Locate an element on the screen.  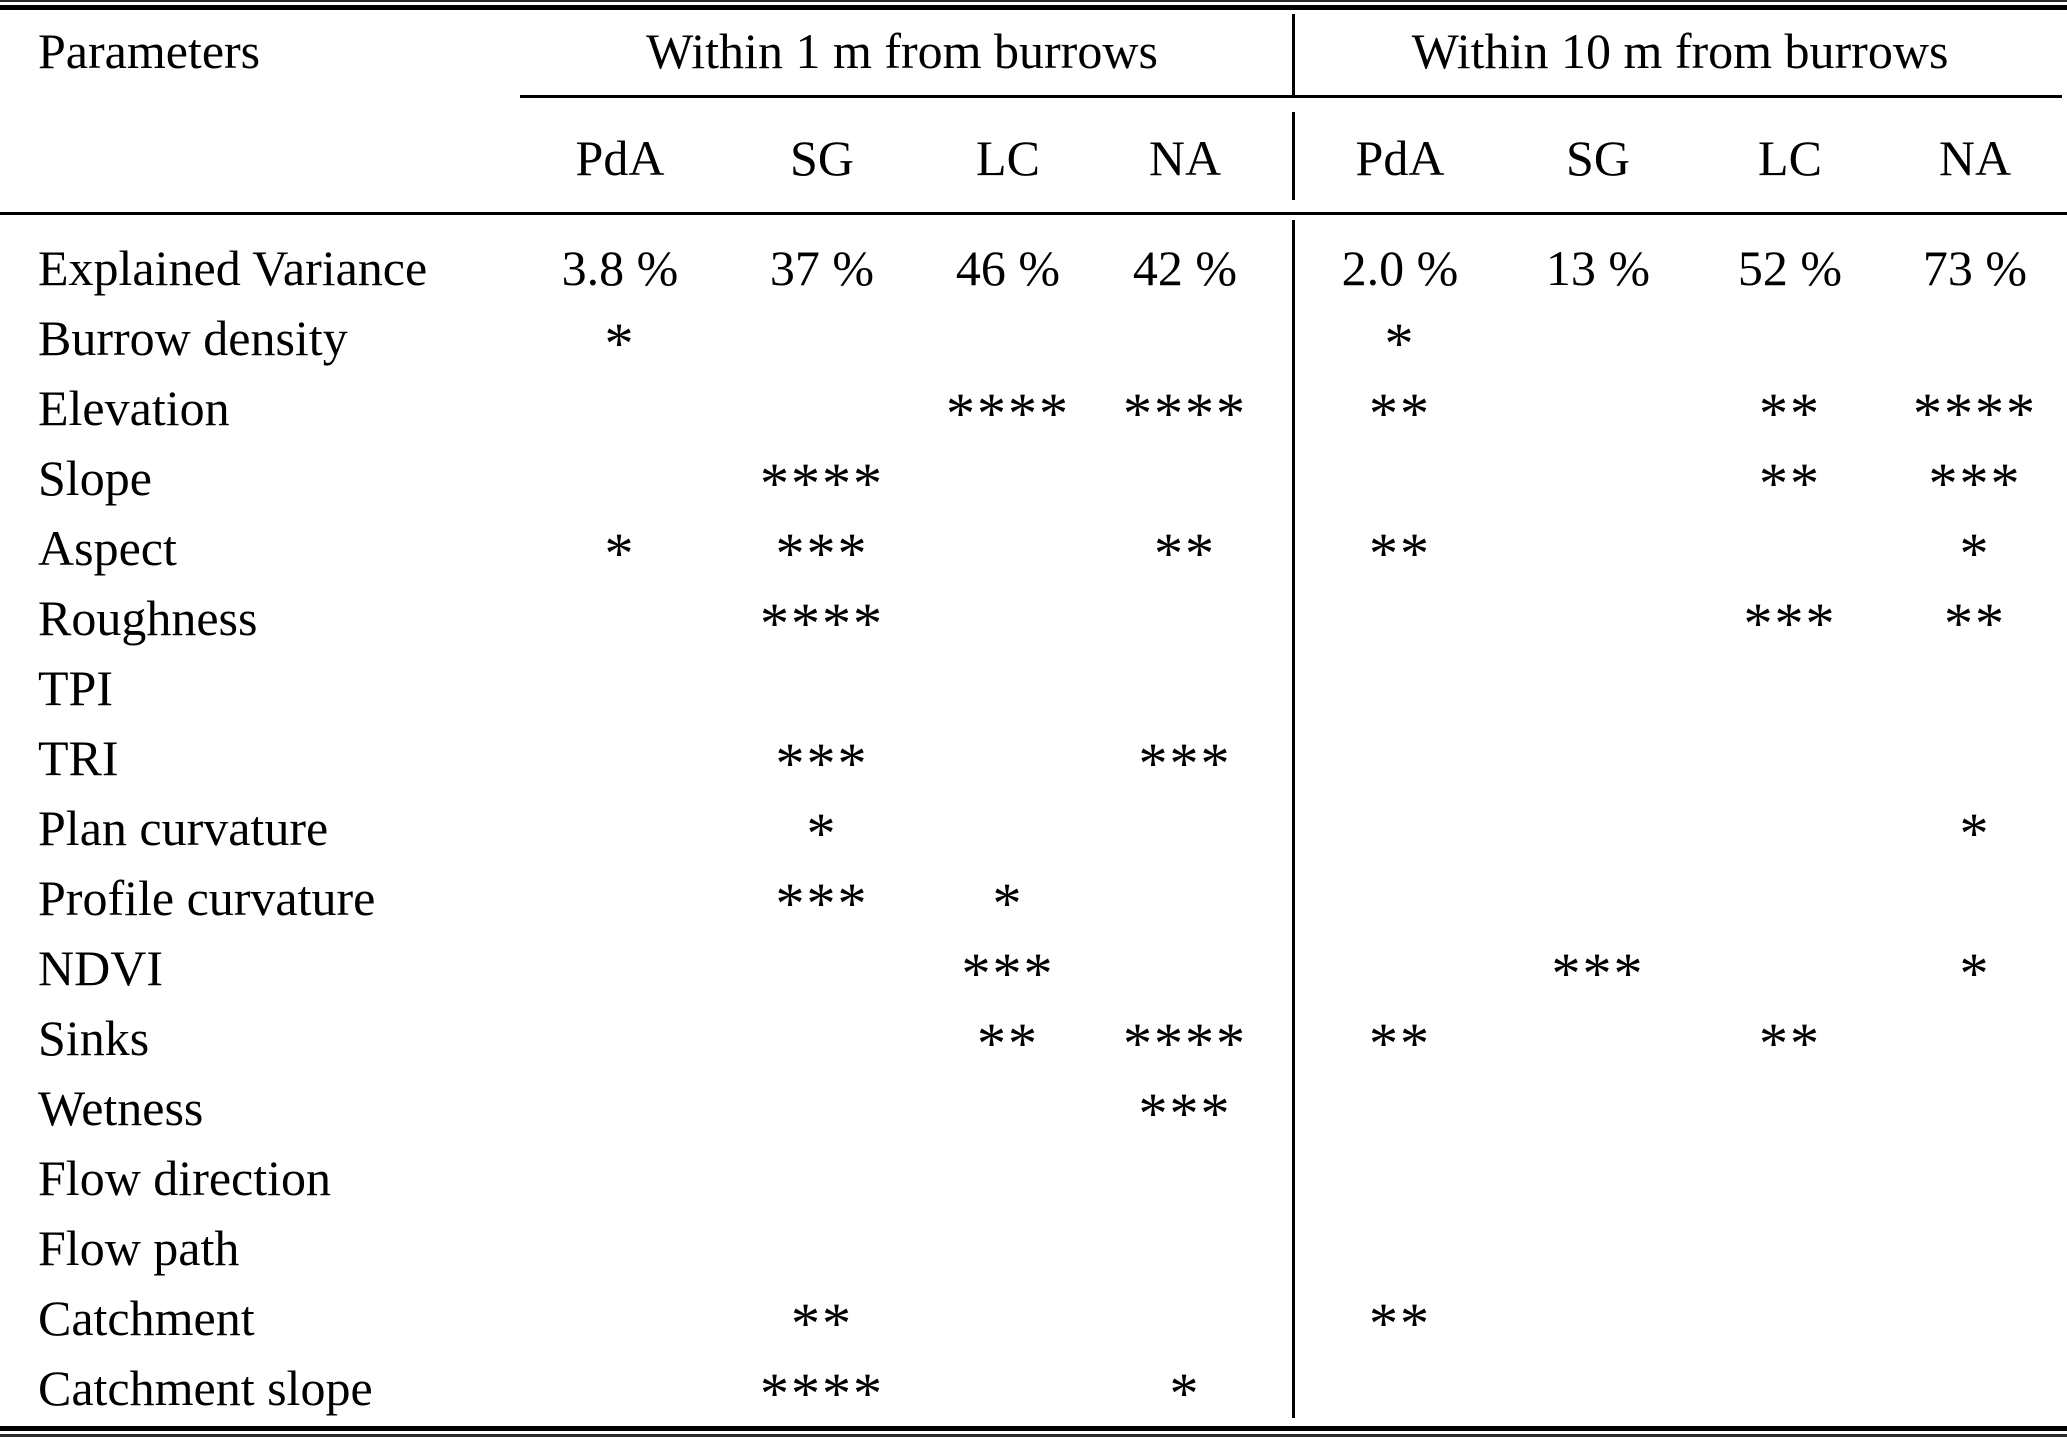
col-header-lc-10m: LC is located at coordinates (1790, 158).